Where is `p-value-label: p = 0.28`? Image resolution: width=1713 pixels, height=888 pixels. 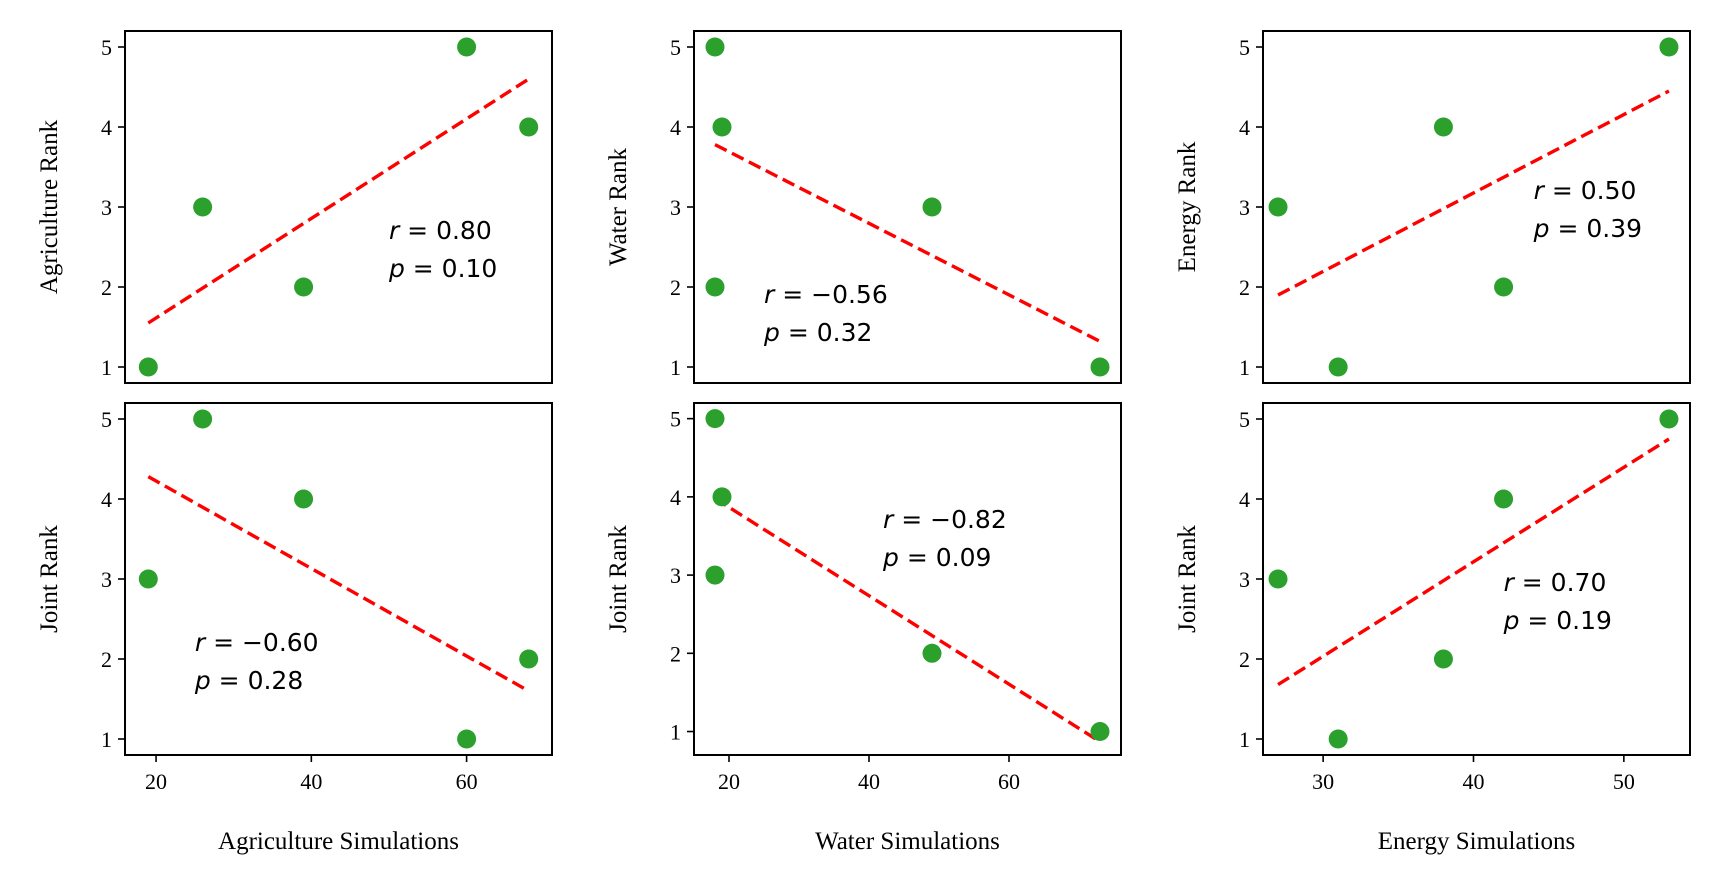
p-value-label: p = 0.28 is located at coordinates (248, 680).